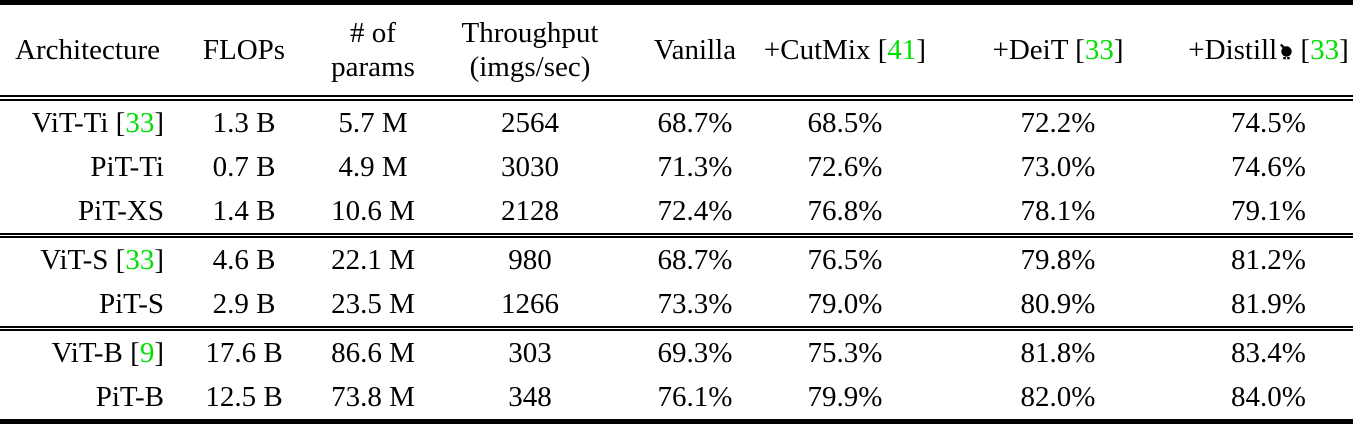  I want to click on params-cell: 23.5 M, so click(373, 303).